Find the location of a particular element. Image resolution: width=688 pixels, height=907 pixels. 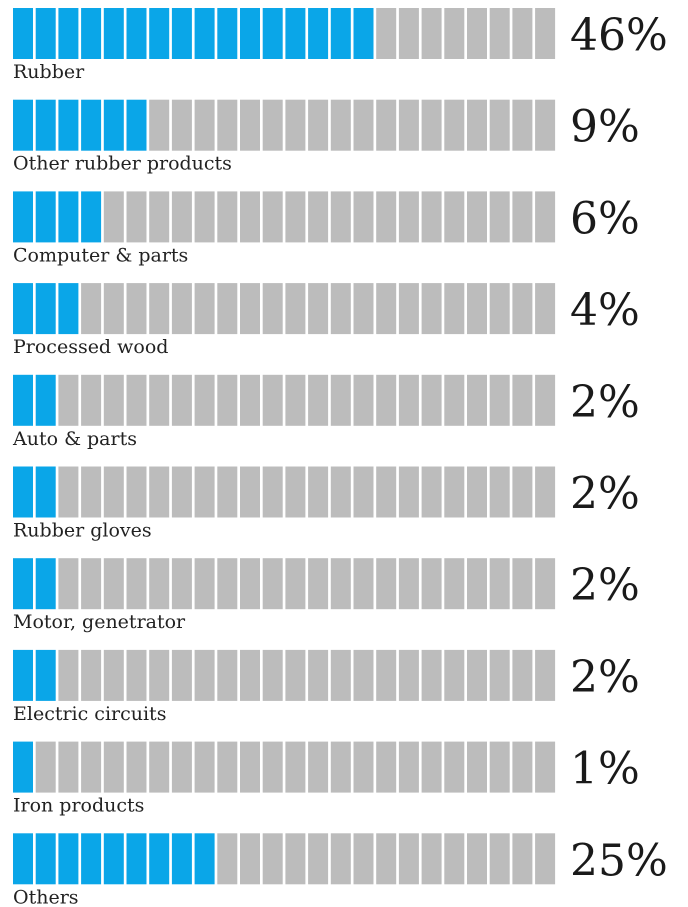

category-label: Electric circuits is located at coordinates (89, 714).